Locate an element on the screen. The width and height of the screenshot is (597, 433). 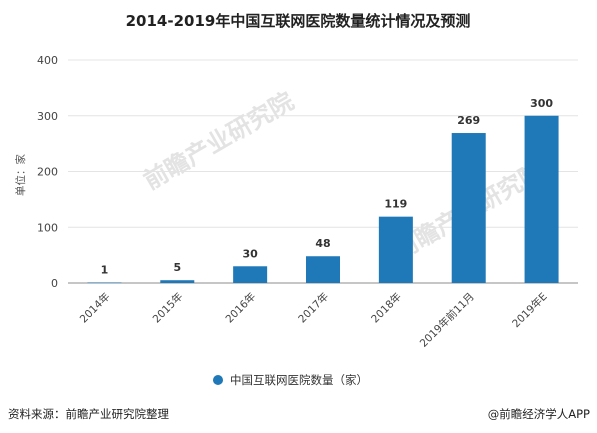
brand-label: @前瞻经济学人APP is located at coordinates (539, 414).